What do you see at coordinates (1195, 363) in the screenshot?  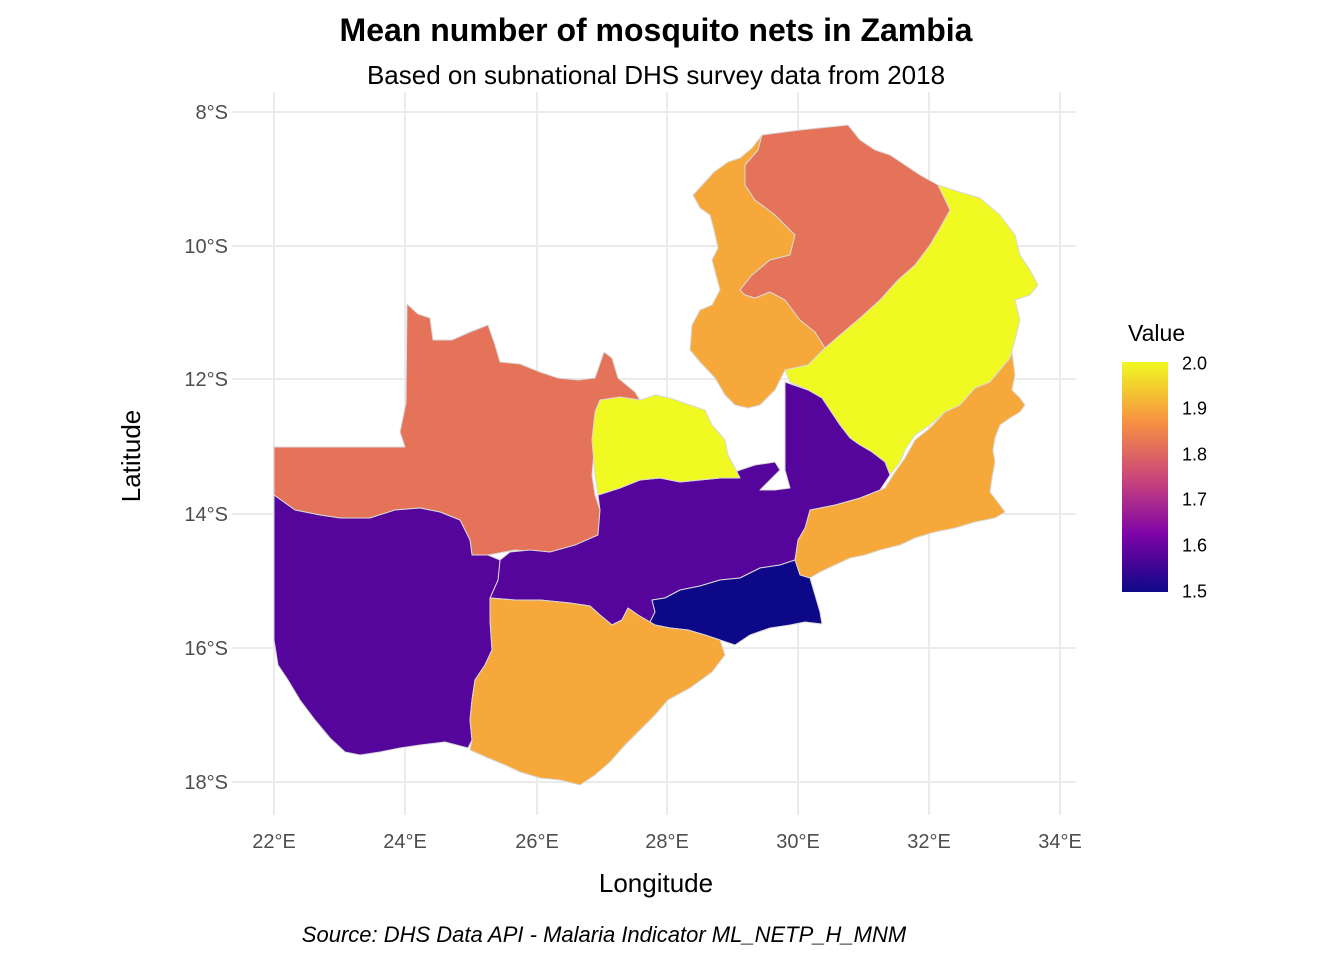 I see `legend-label: 2.0` at bounding box center [1195, 363].